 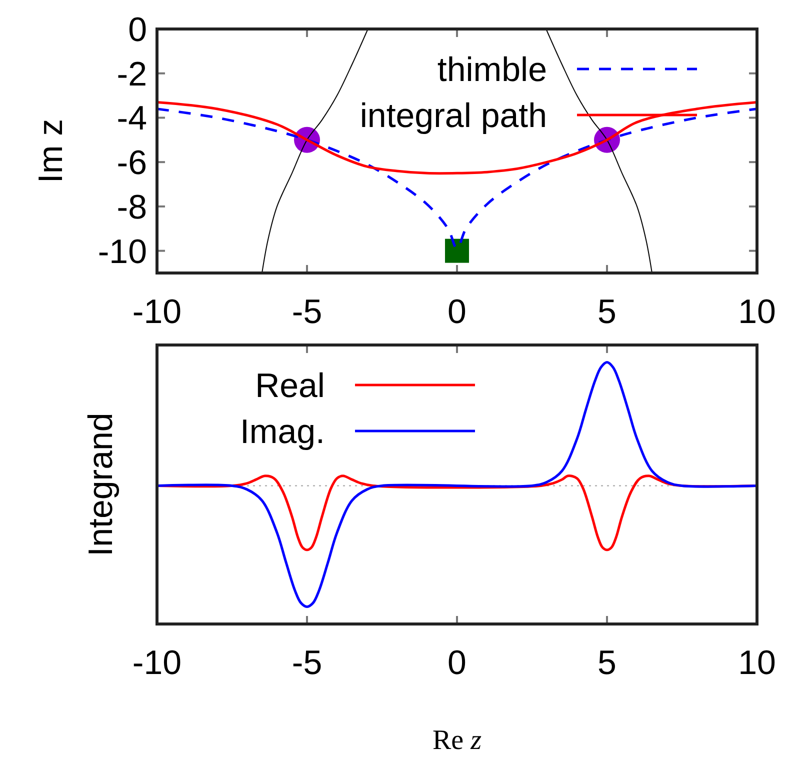 I want to click on y-axis-title: Integrand, so click(x=101, y=484).